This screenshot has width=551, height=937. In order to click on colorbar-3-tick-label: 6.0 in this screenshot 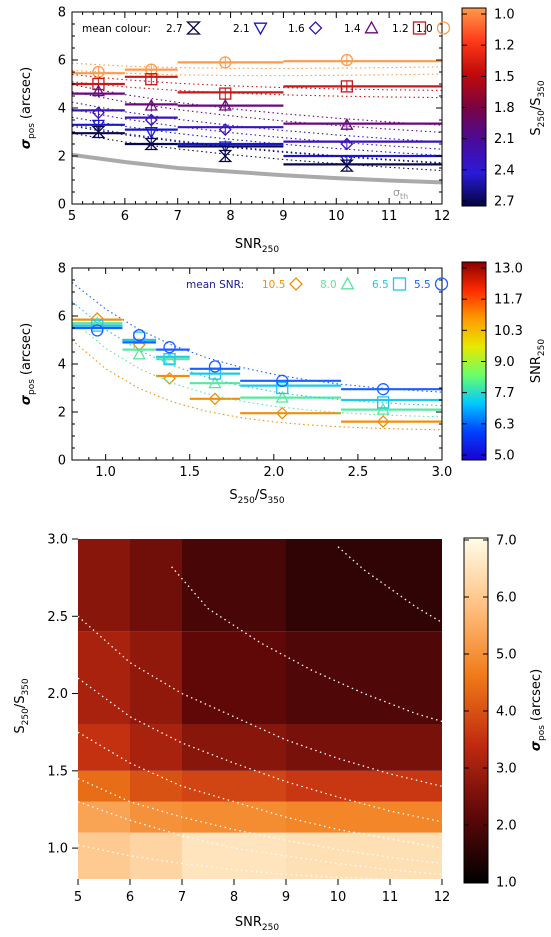, I will do `click(506, 598)`.